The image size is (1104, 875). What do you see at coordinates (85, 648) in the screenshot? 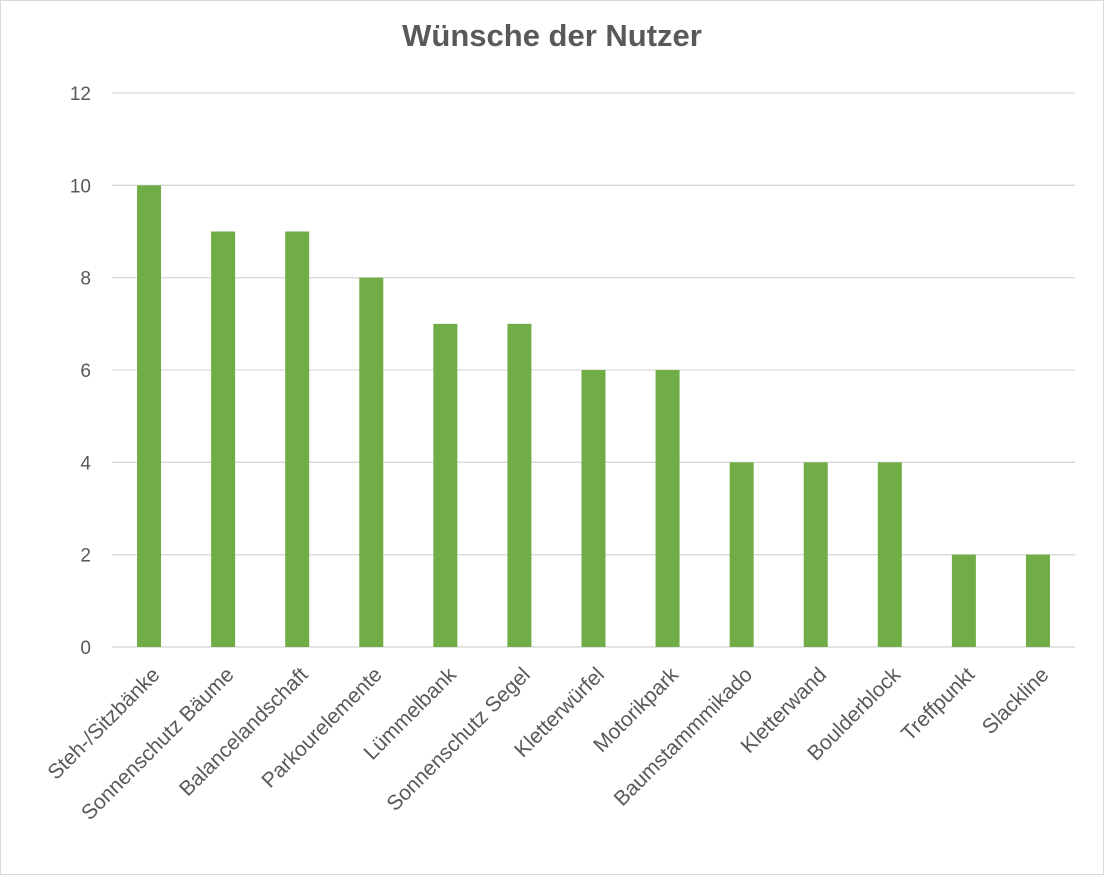
I see `y-tick-label: 0` at bounding box center [85, 648].